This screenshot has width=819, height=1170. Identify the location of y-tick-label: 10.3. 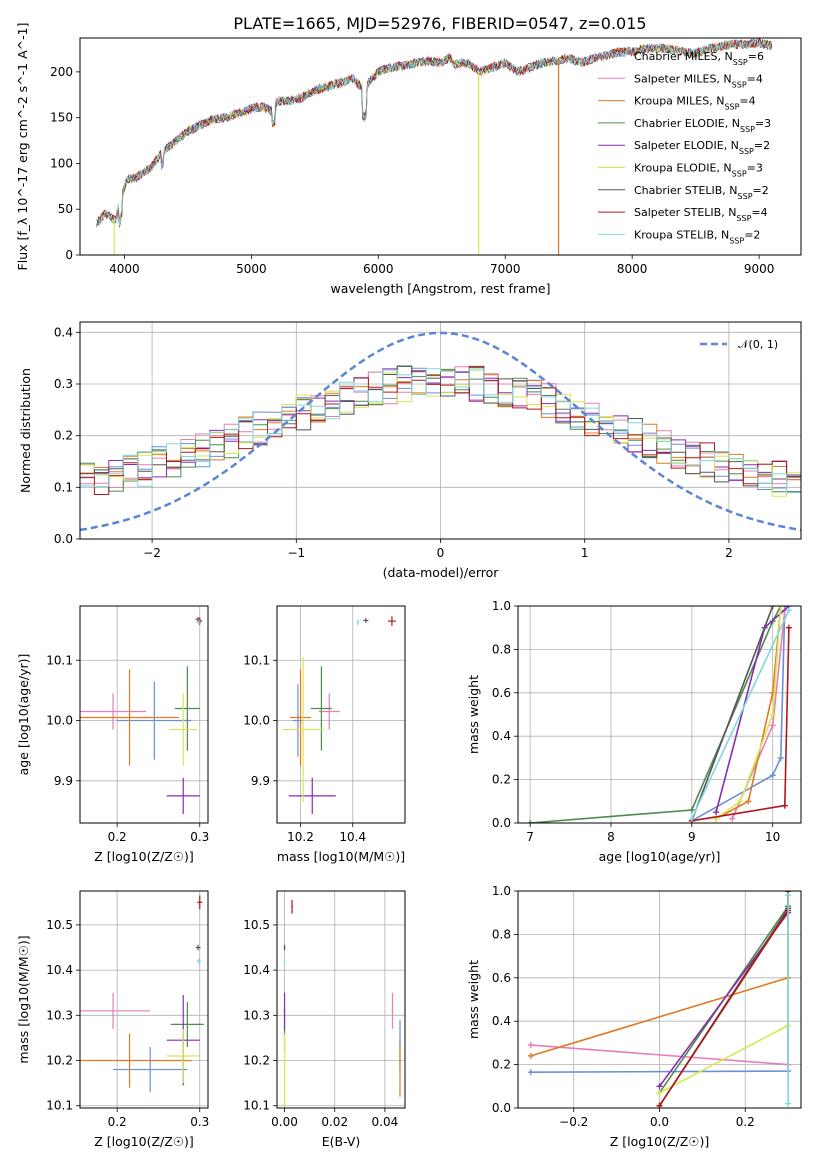
(59, 1015).